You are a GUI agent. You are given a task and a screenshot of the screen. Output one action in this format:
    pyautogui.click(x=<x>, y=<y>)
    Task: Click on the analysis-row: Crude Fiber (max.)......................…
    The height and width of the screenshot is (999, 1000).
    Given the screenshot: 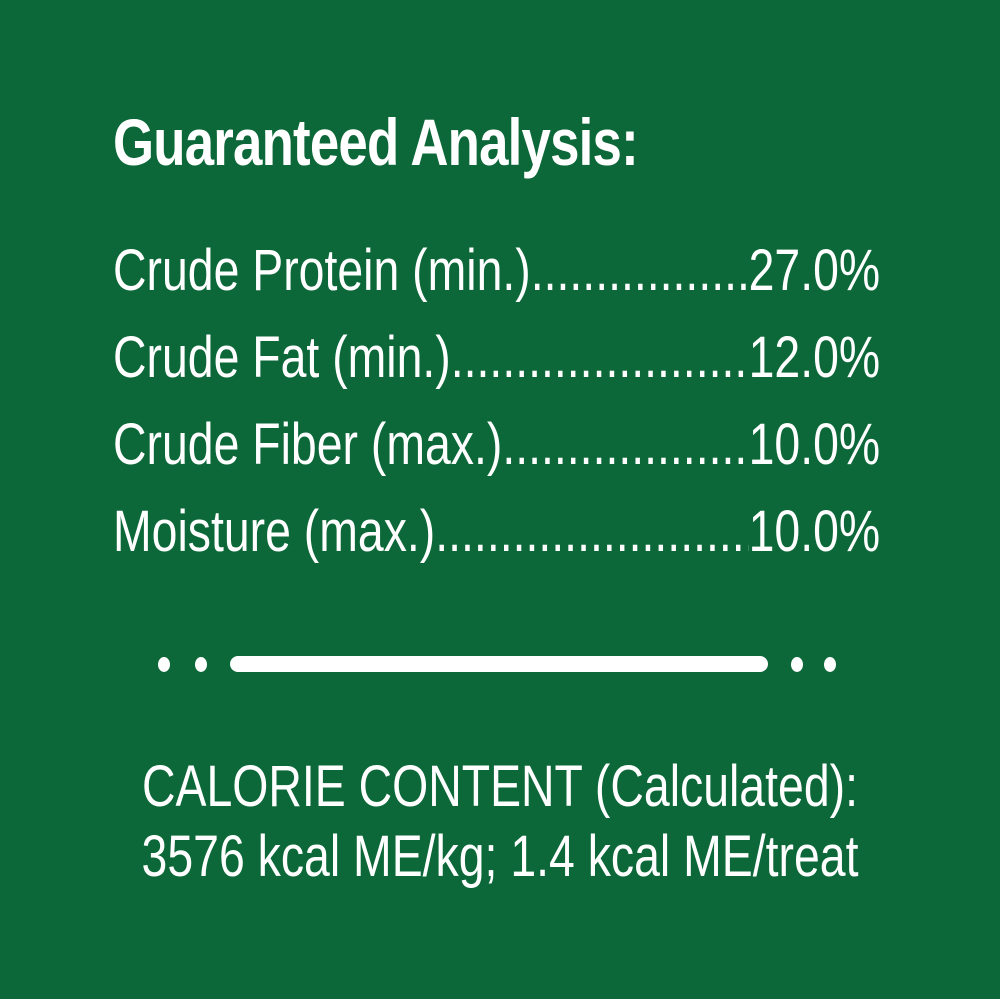 What is the action you would take?
    pyautogui.click(x=496, y=453)
    